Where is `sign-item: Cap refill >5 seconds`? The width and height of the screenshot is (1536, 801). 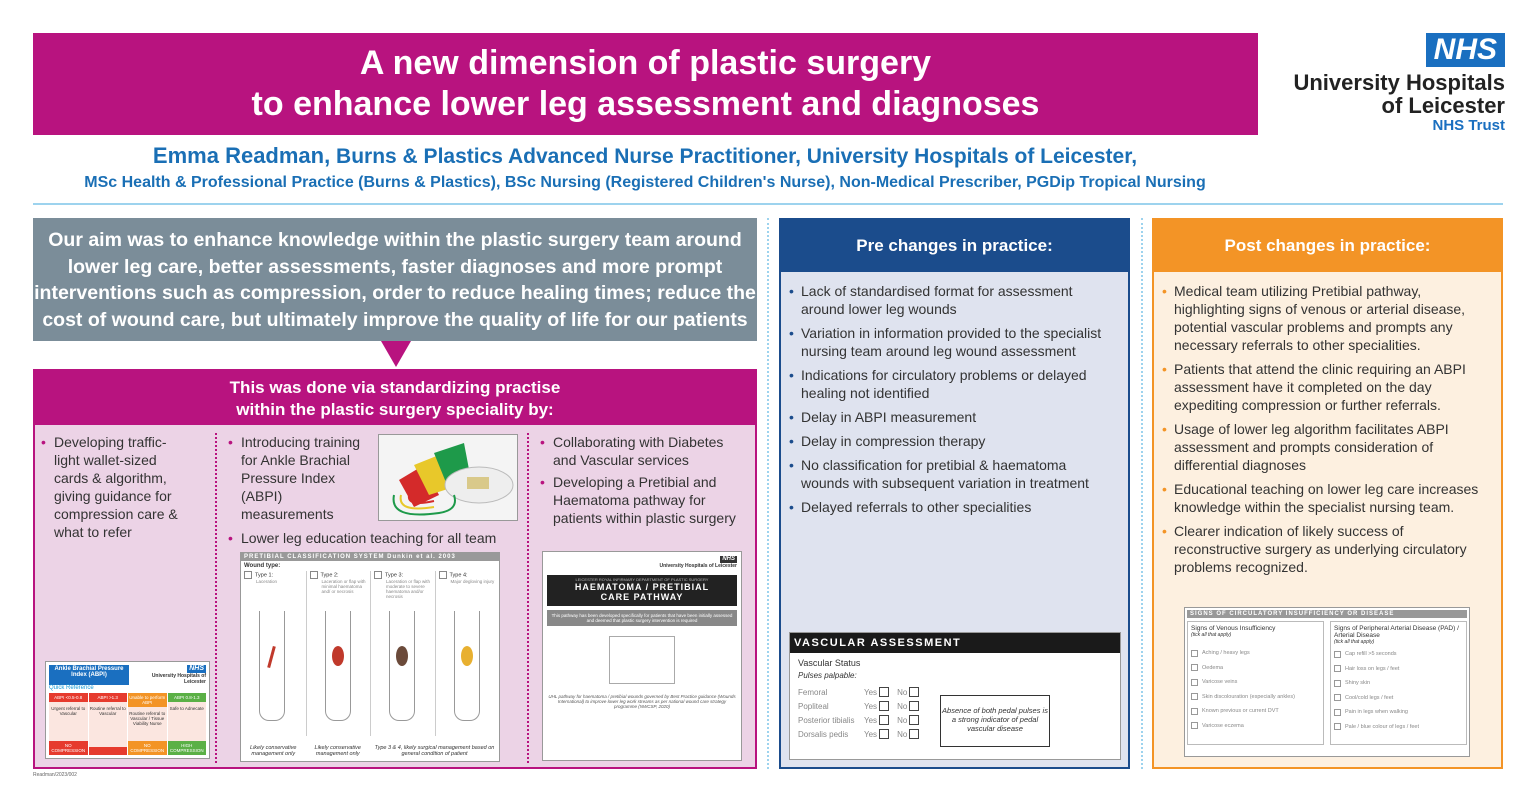
sign-item: Cap refill >5 seconds is located at coordinates (1398, 654).